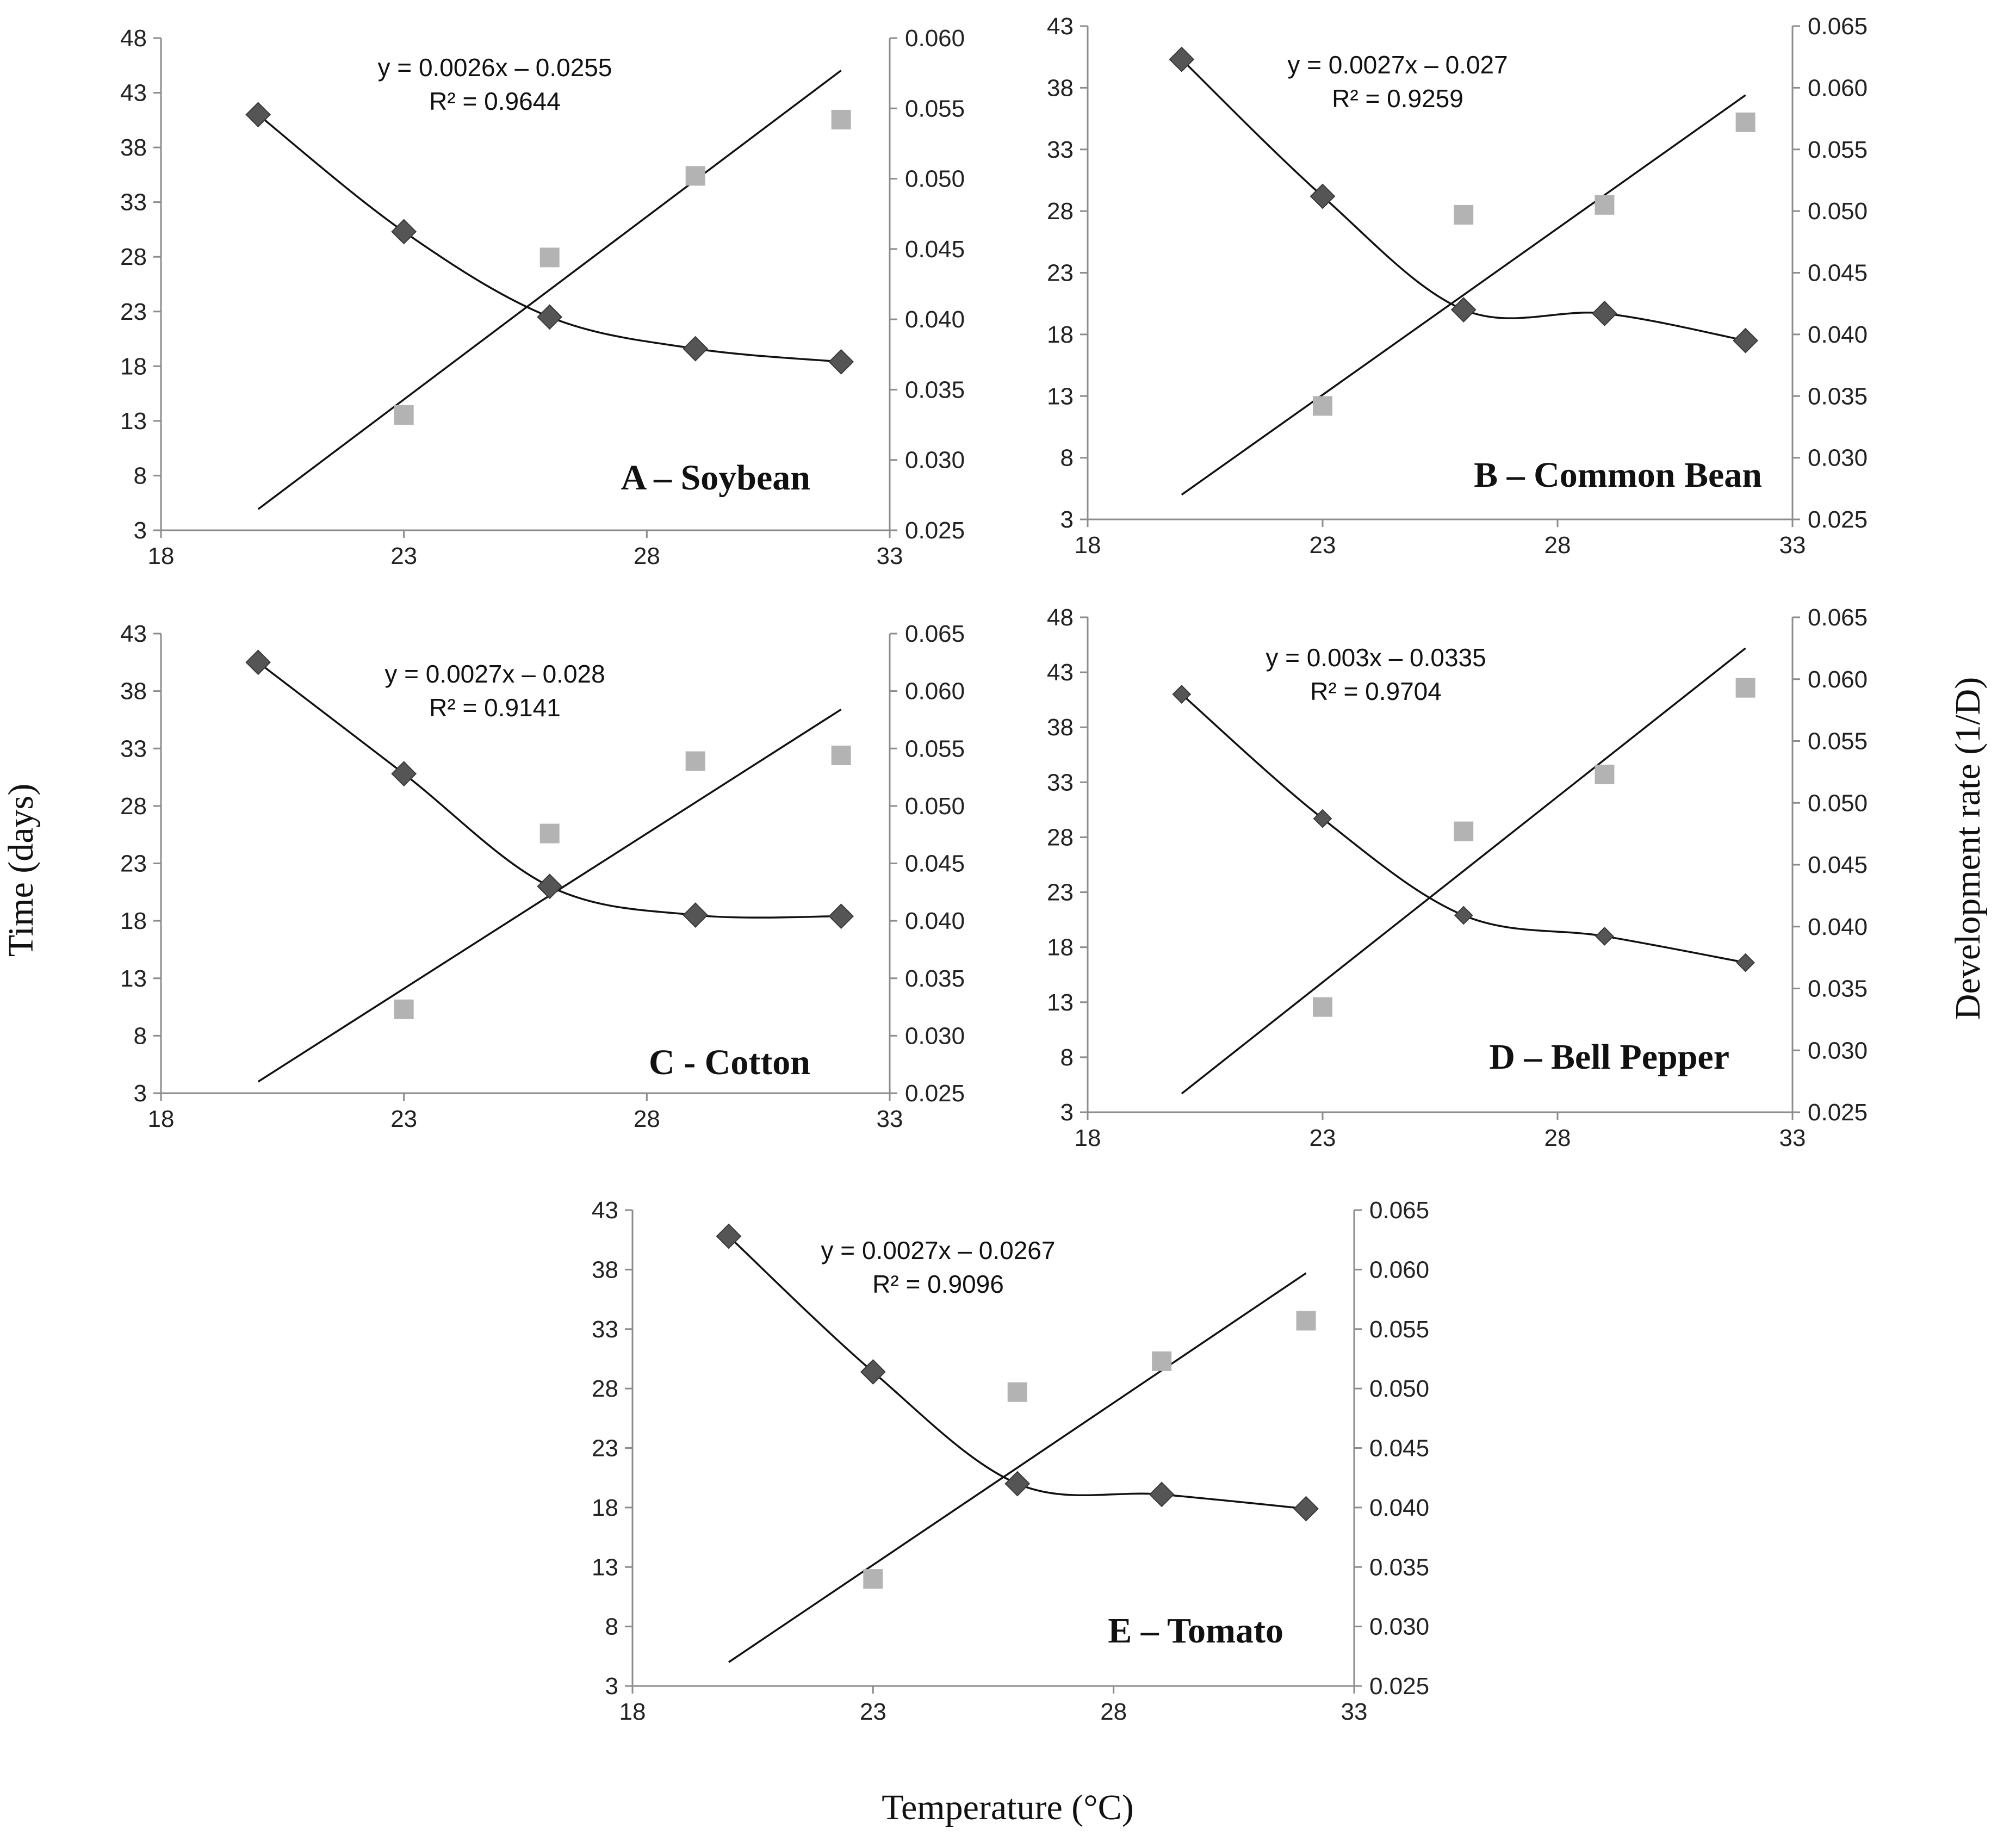 The width and height of the screenshot is (2016, 1835). I want to click on y-axis-title-right: Development rate (1/D), so click(1968, 848).